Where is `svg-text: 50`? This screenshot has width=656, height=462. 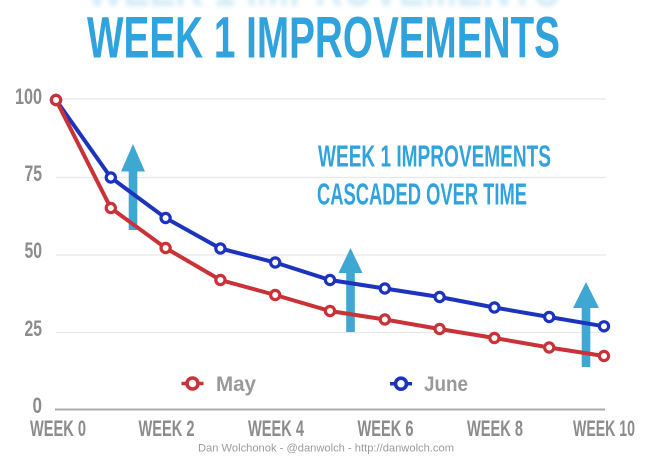 svg-text: 50 is located at coordinates (34, 250).